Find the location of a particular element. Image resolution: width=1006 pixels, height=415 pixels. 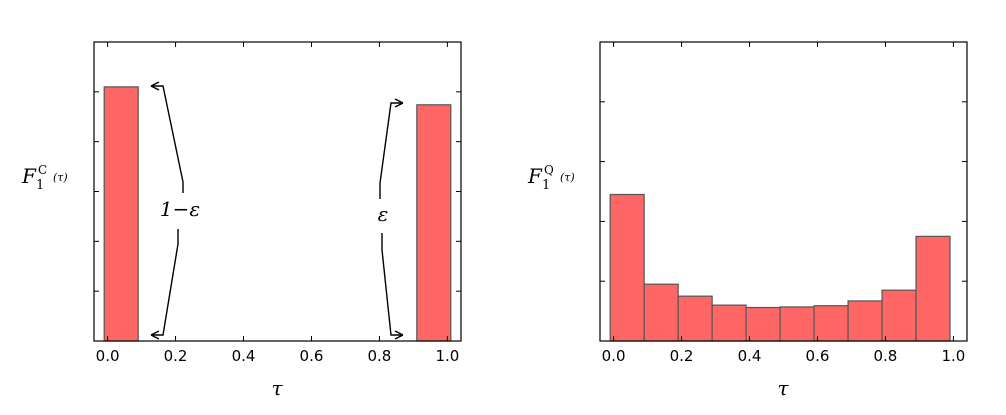

ylabel-sup: C is located at coordinates (42, 170).